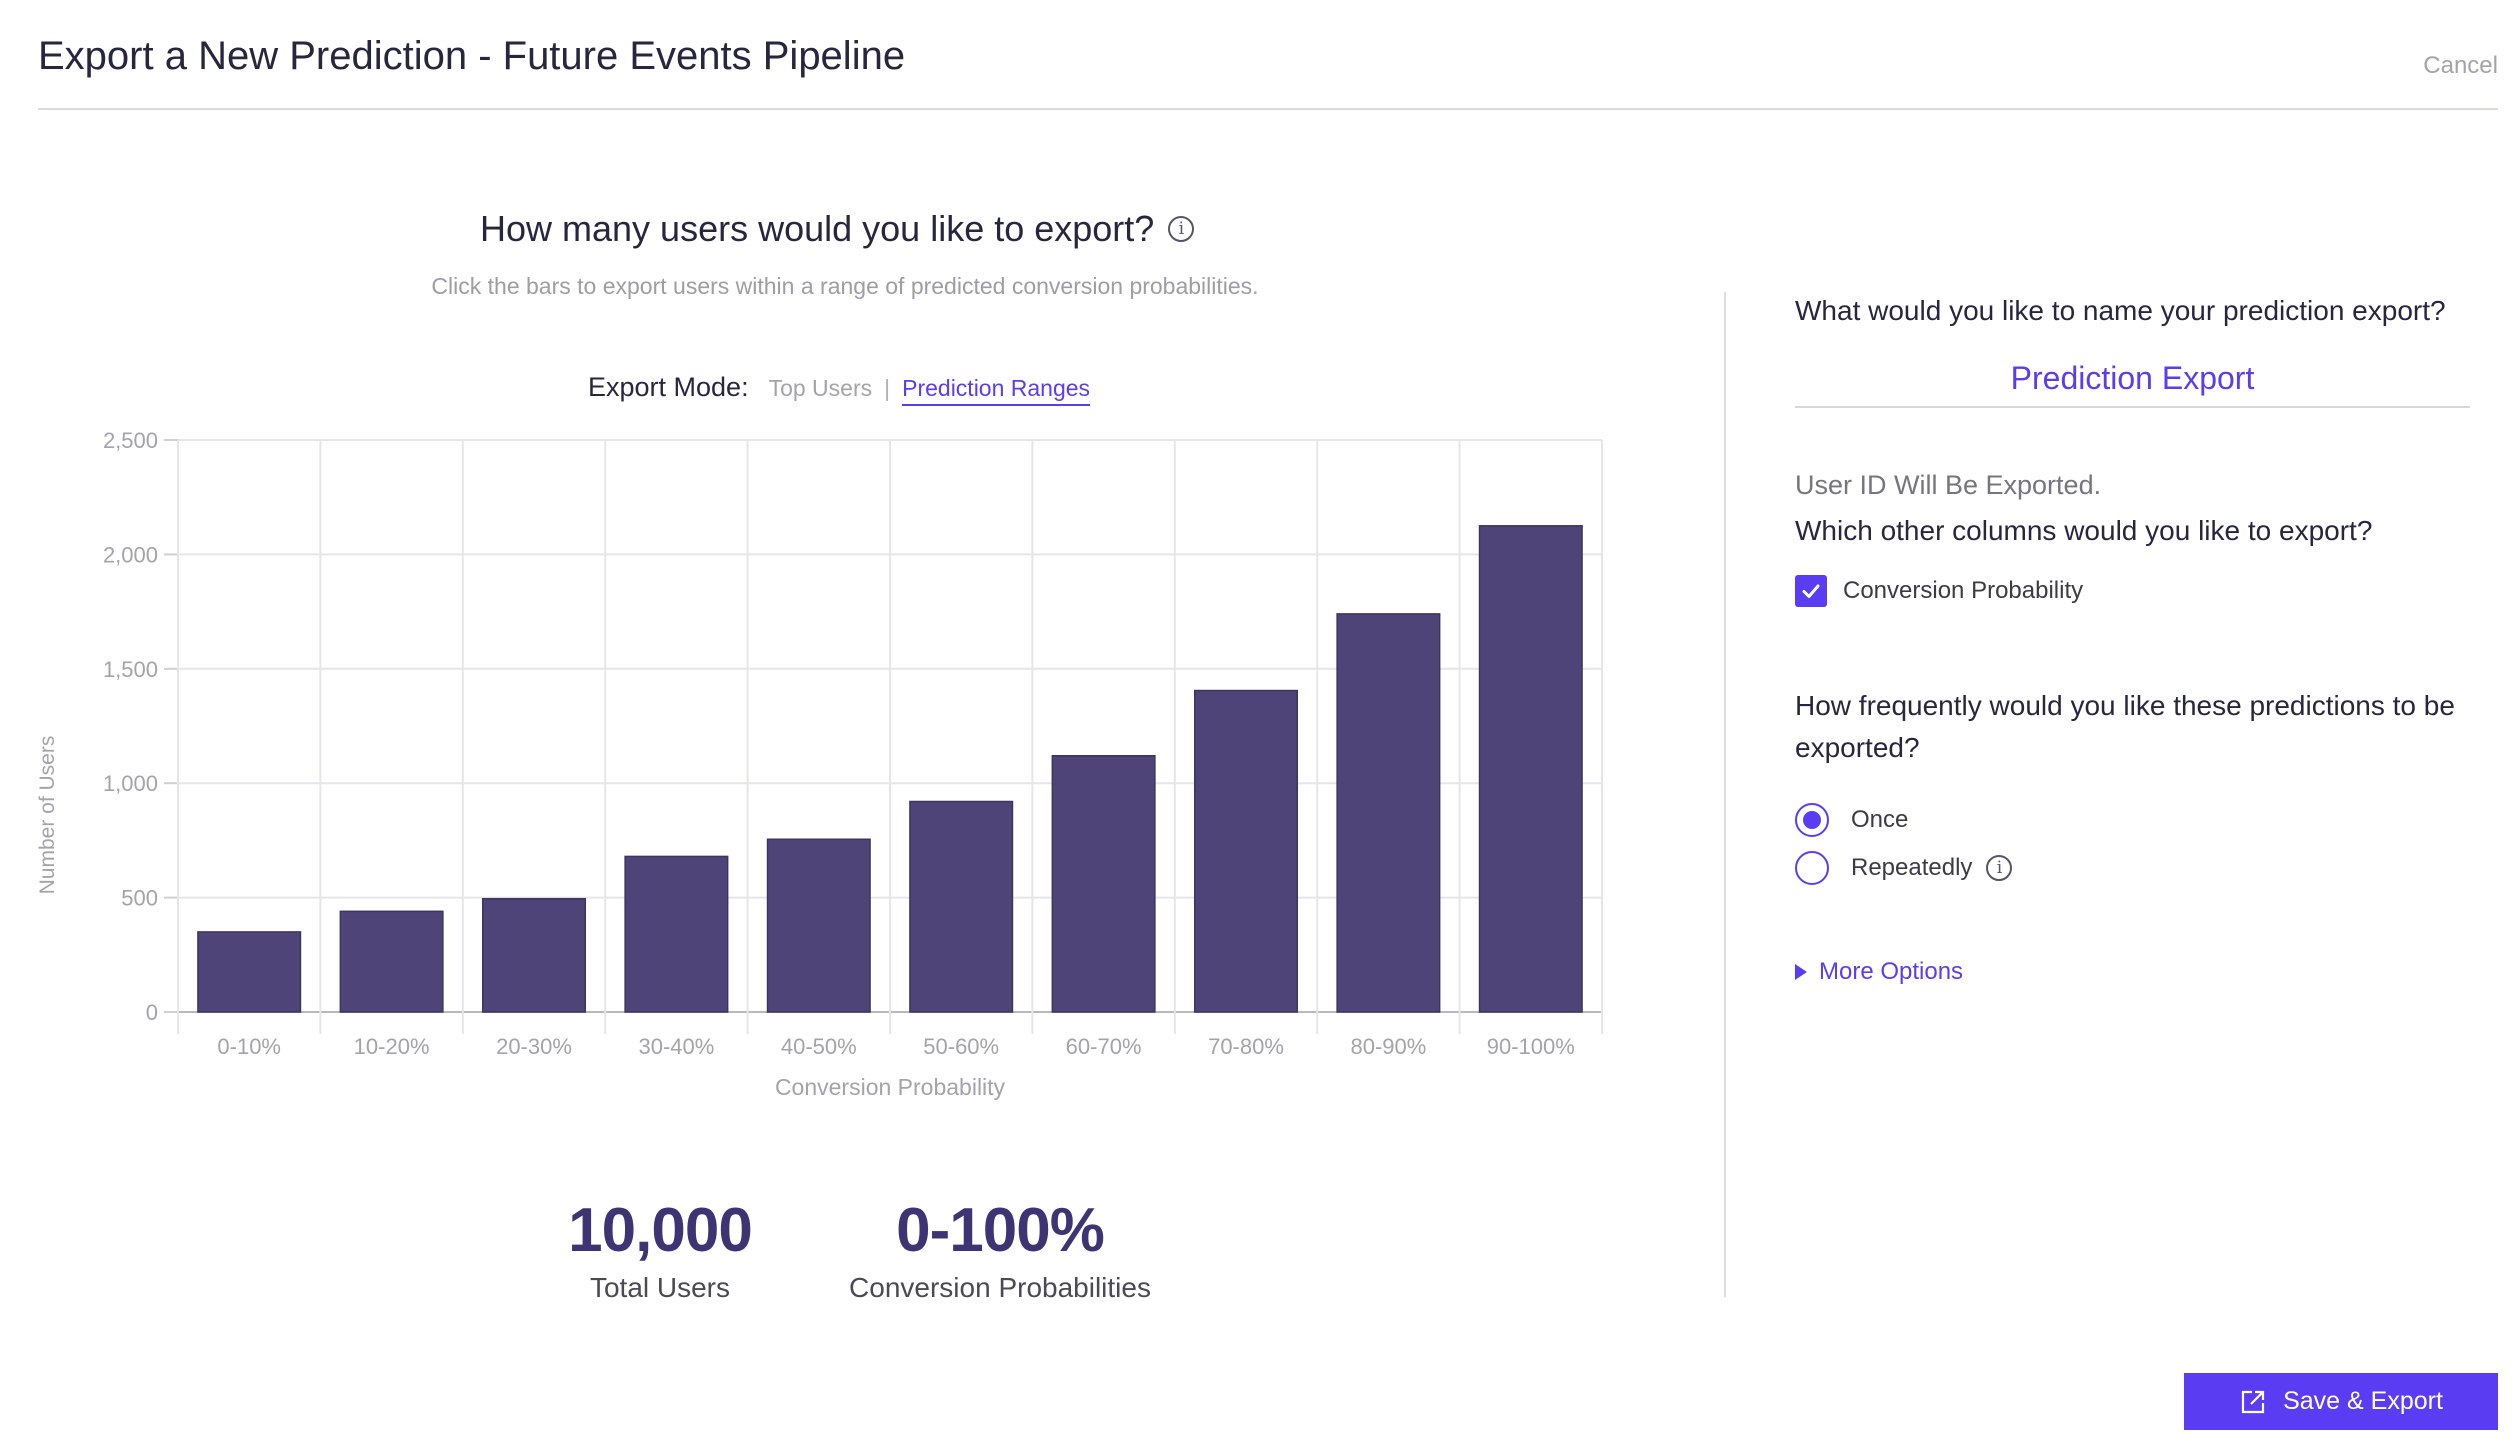 This screenshot has width=2518, height=1456. I want to click on export-mode-label: Export Mode:, so click(668, 387).